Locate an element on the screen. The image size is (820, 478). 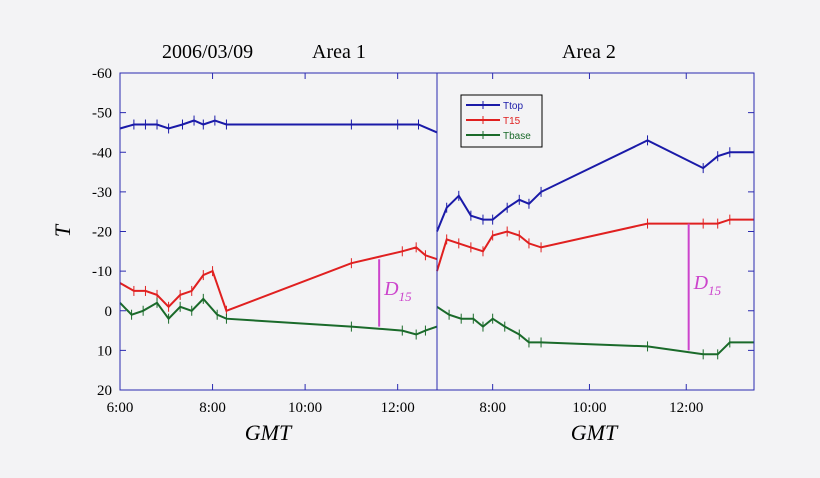
x-tick-label-area1: 6:00 is located at coordinates (120, 408).